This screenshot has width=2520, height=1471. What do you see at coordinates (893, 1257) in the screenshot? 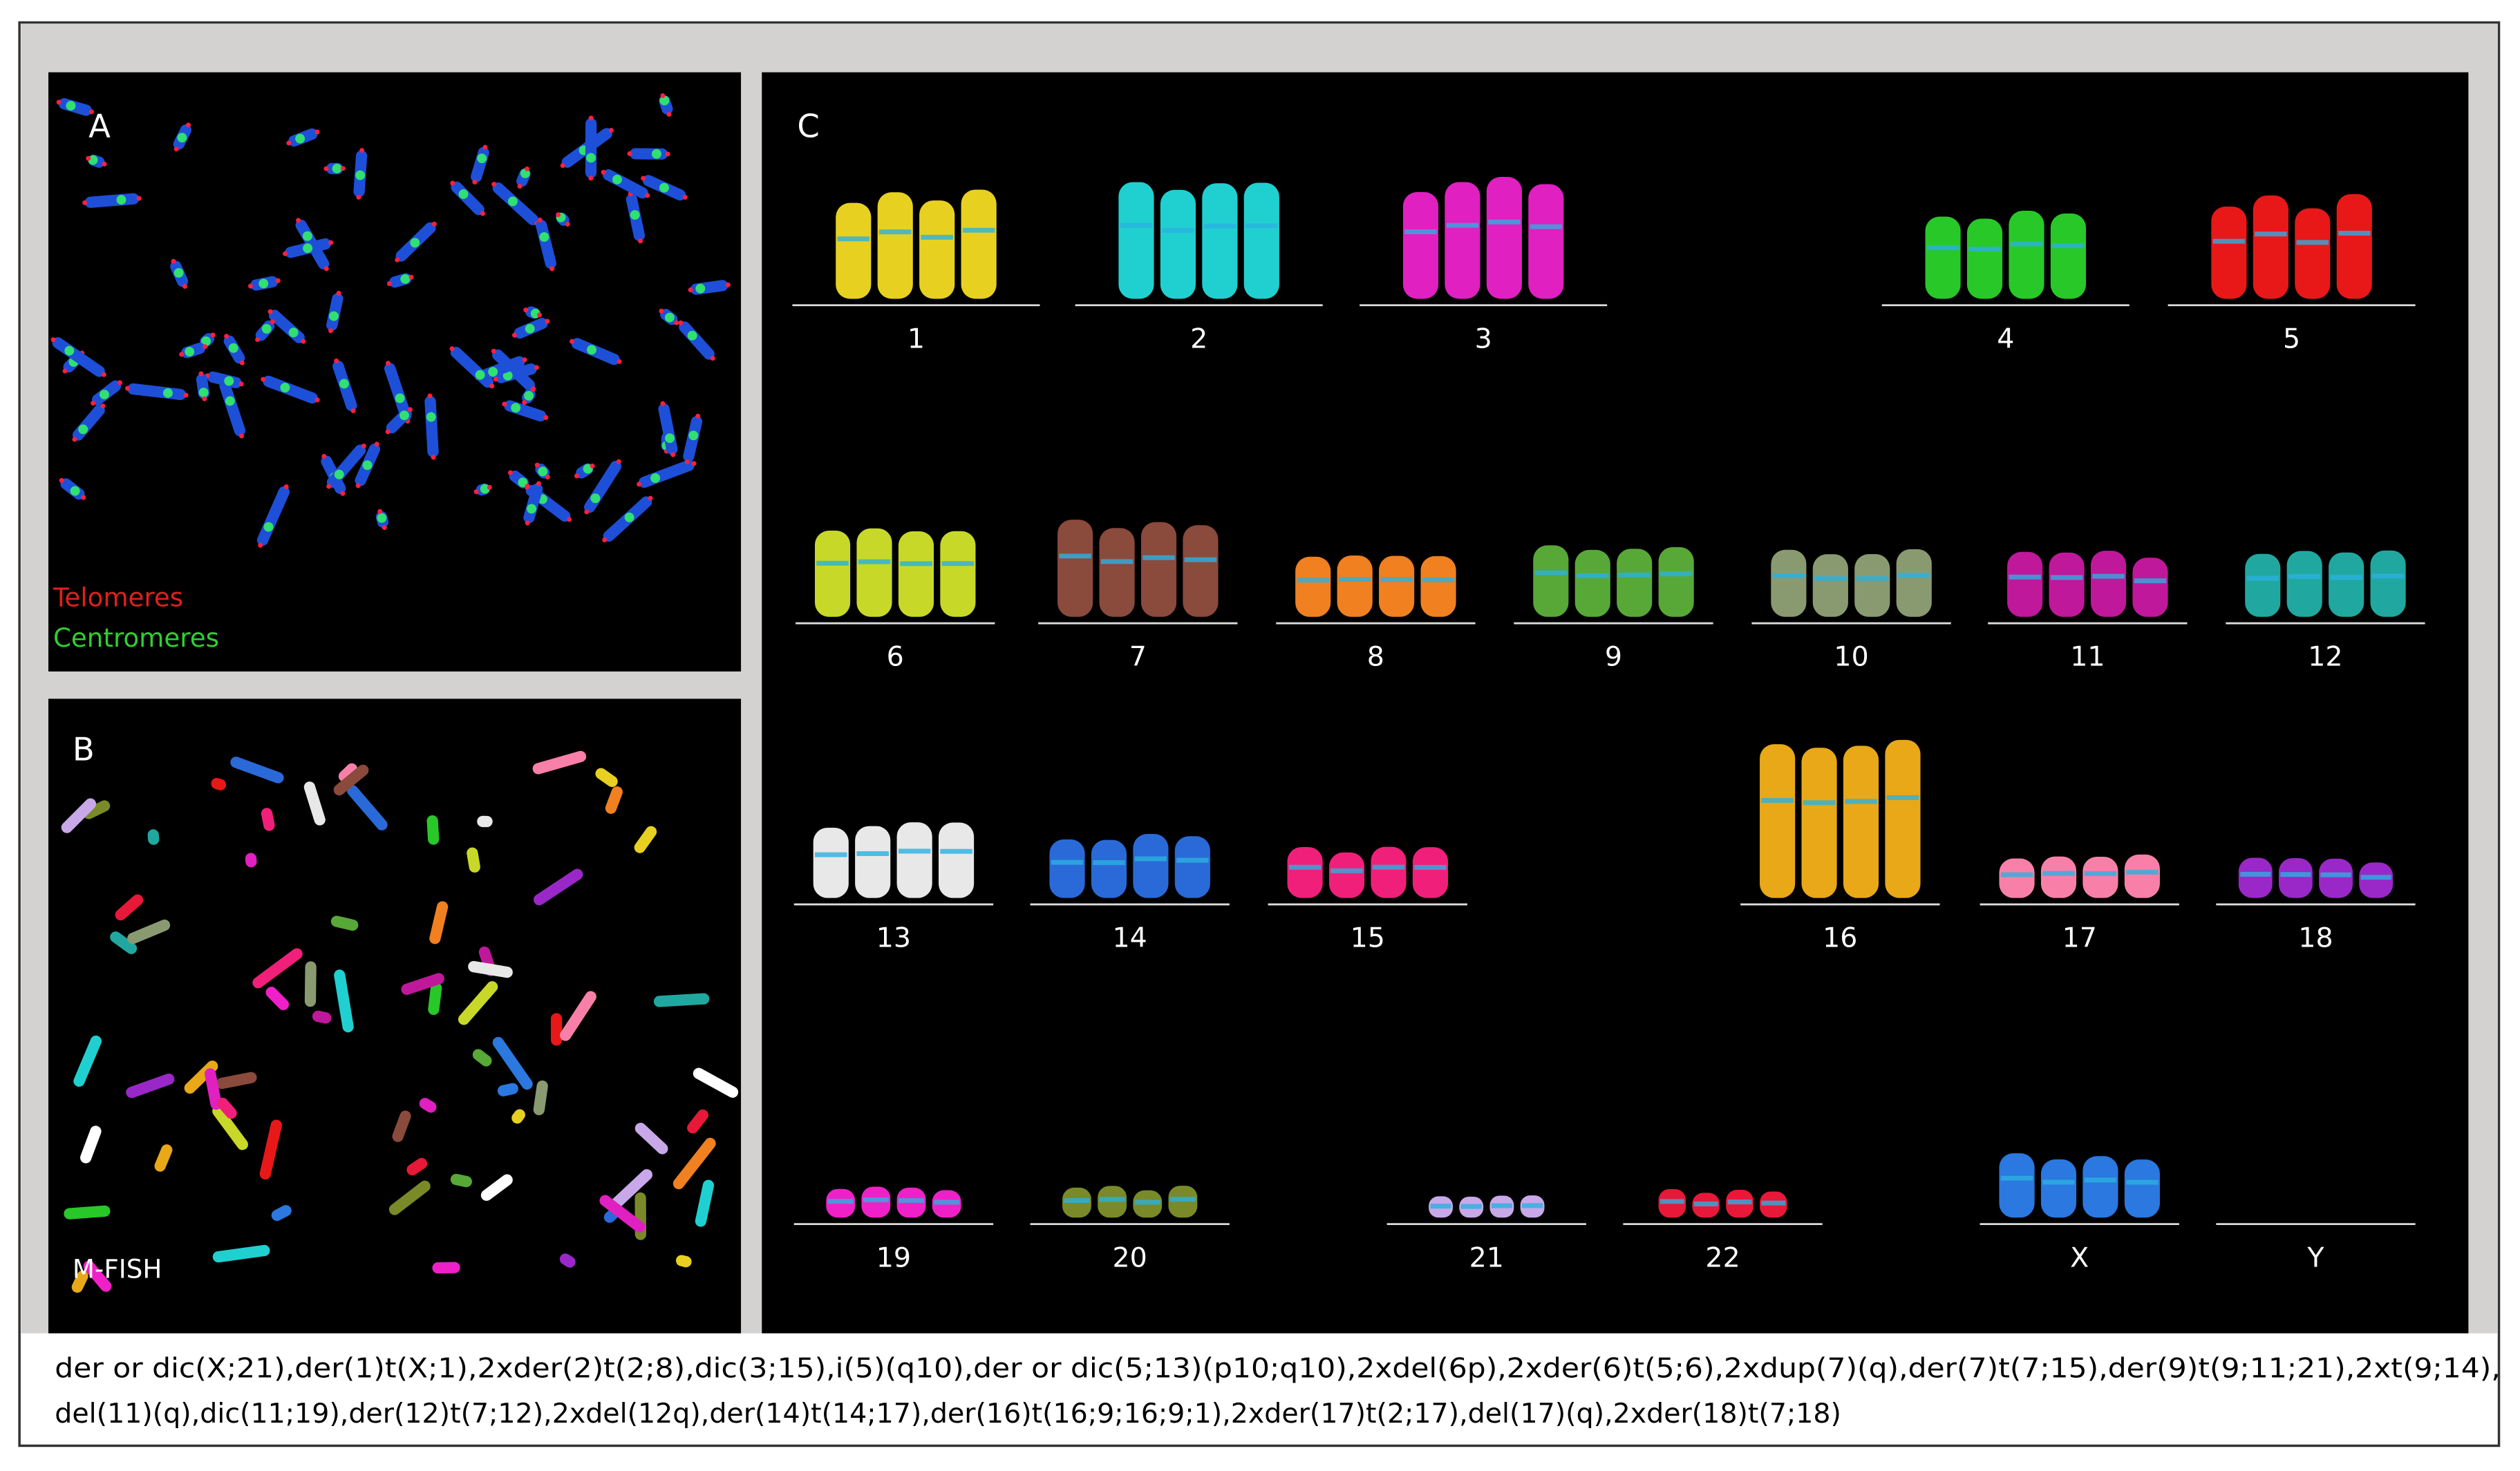
I see `chromosome-label: 19` at bounding box center [893, 1257].